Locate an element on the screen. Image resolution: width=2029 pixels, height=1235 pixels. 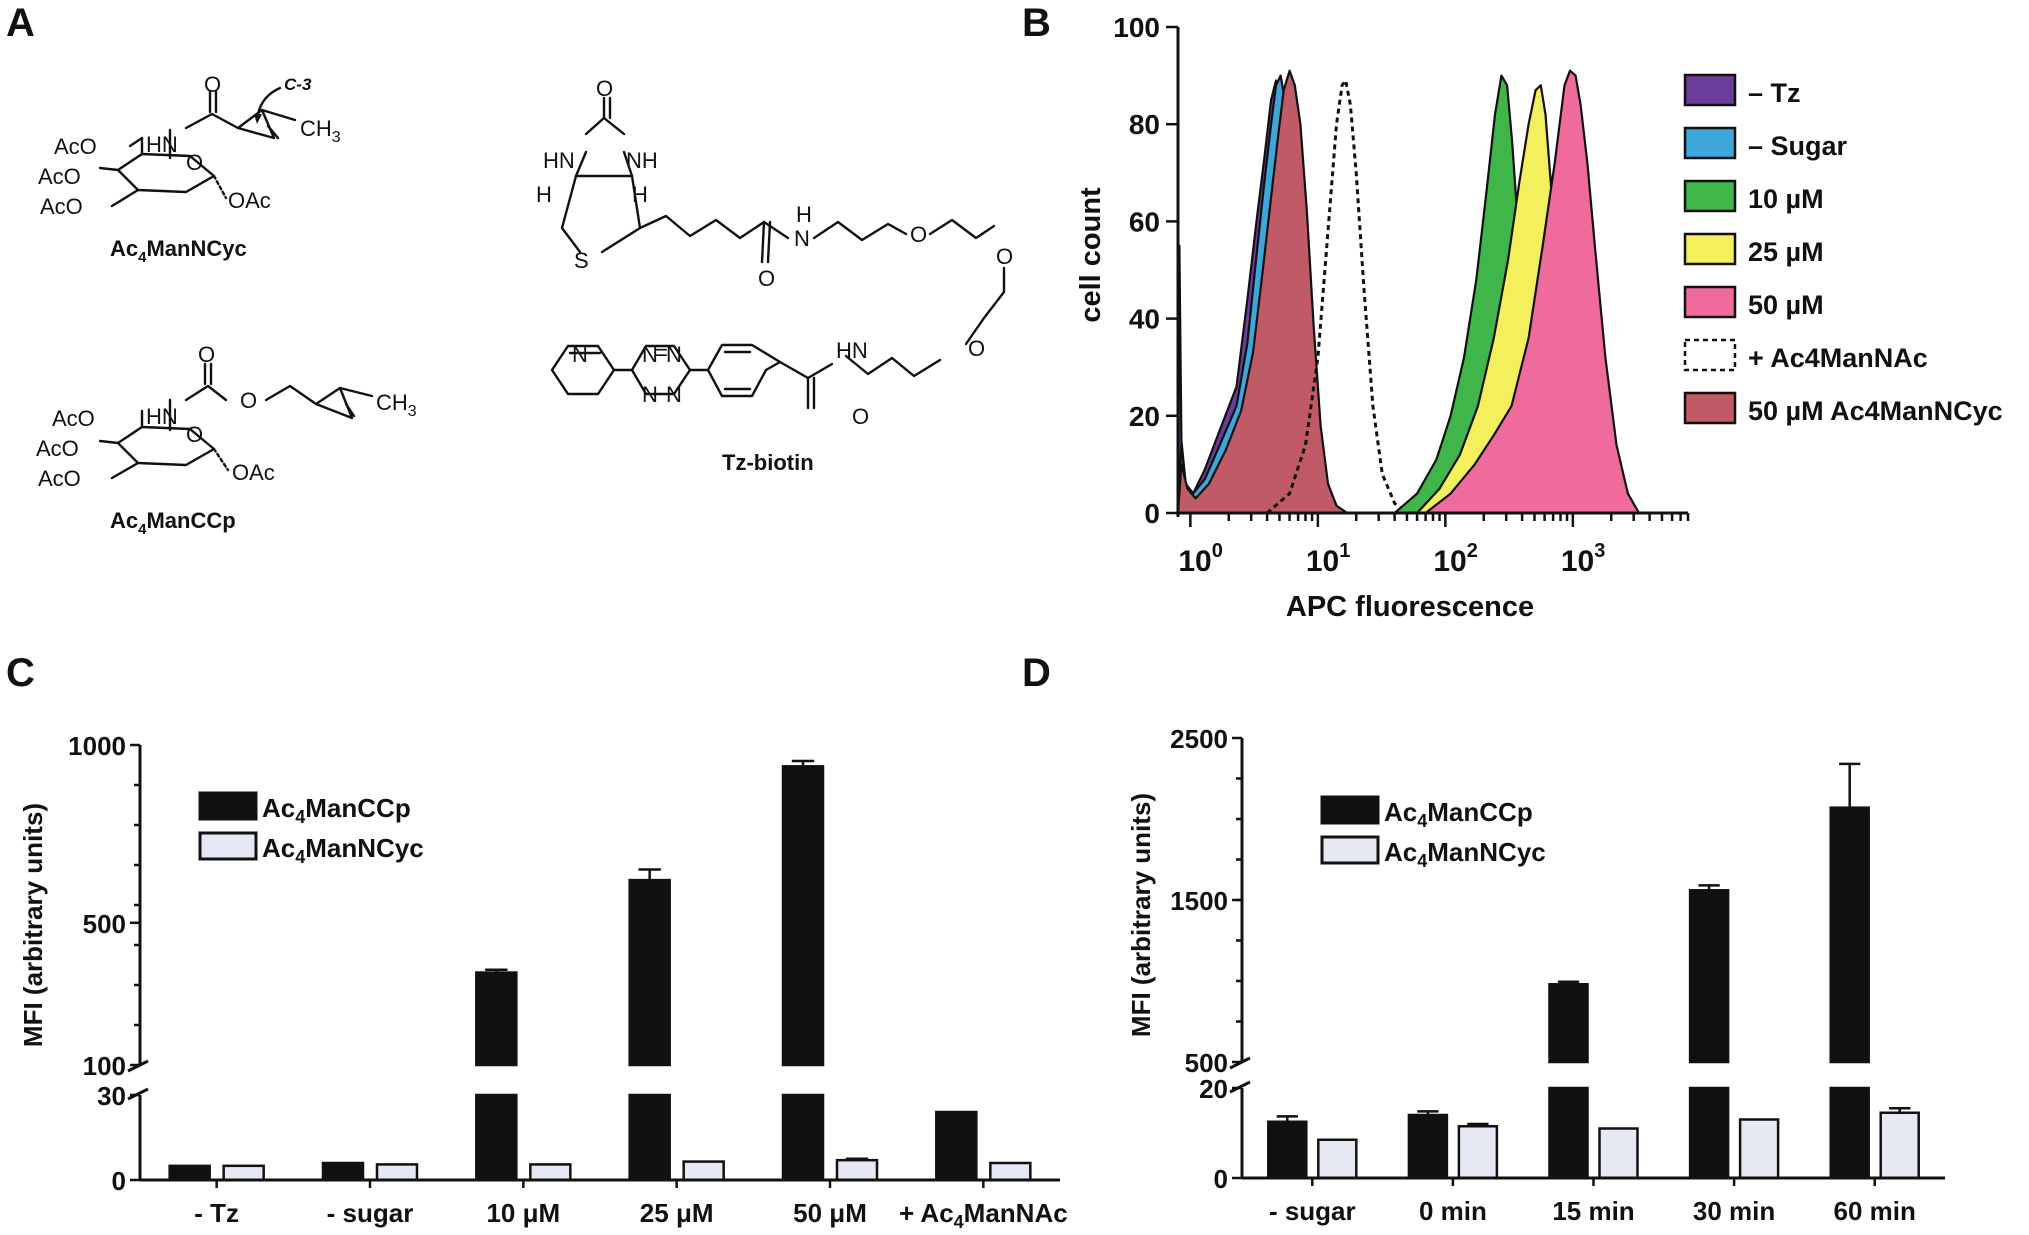
tz-h-amide: H is located at coordinates (804, 214).